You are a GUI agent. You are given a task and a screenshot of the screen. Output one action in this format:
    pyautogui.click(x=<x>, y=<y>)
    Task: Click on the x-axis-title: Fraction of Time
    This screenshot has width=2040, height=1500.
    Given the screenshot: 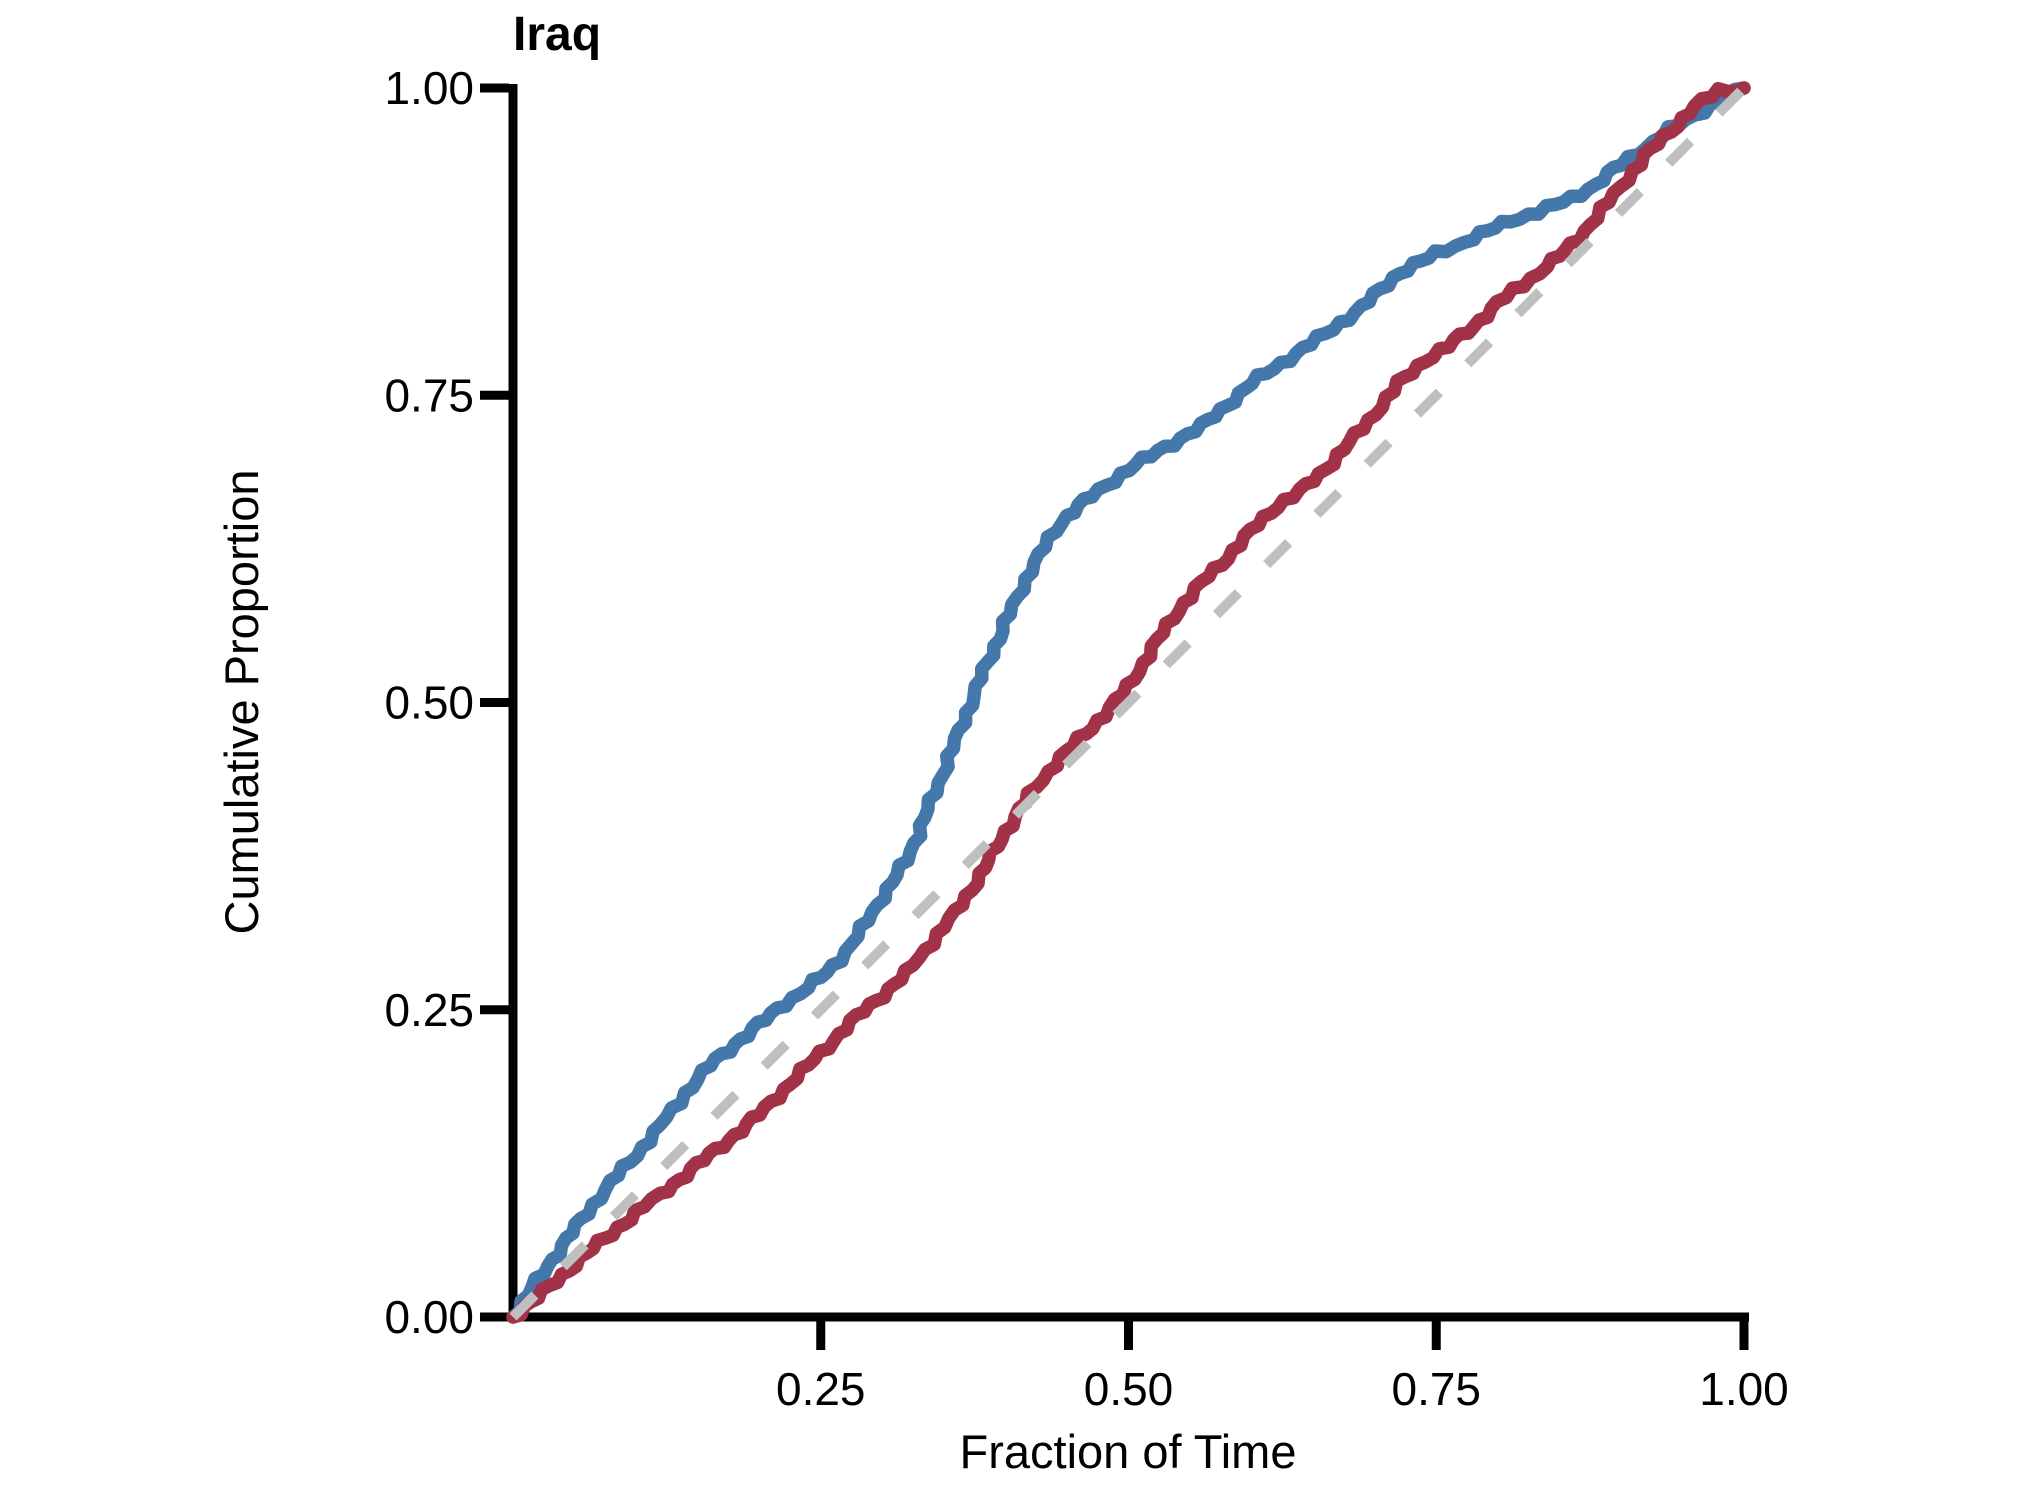 What is the action you would take?
    pyautogui.click(x=1128, y=1451)
    